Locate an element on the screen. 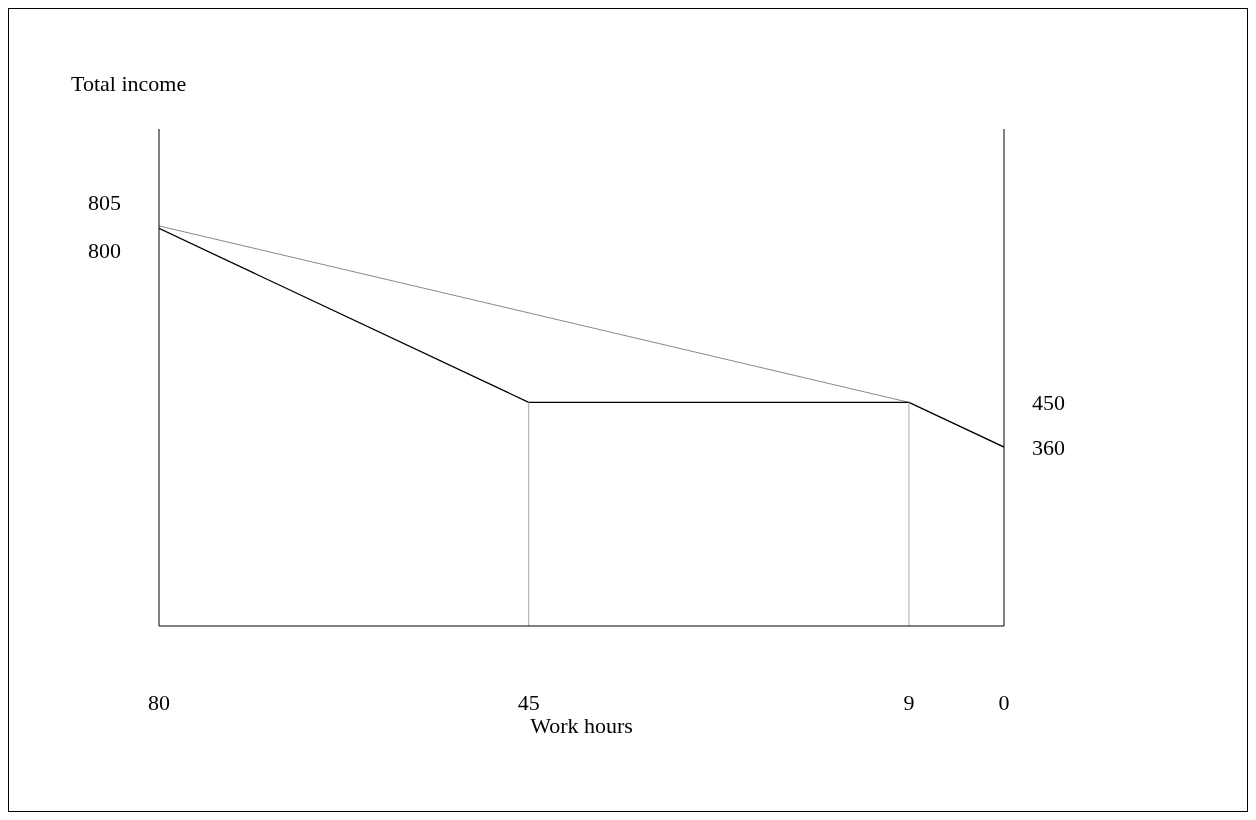  y-axis-title: Total income is located at coordinates (129, 84).